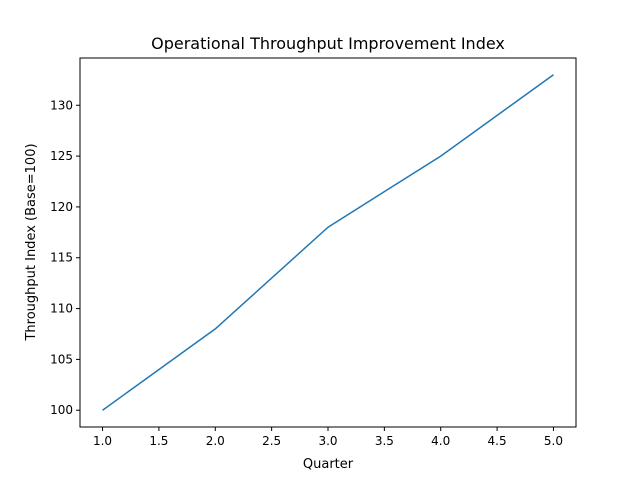  What do you see at coordinates (61, 258) in the screenshot?
I see `y-tick-label: 115` at bounding box center [61, 258].